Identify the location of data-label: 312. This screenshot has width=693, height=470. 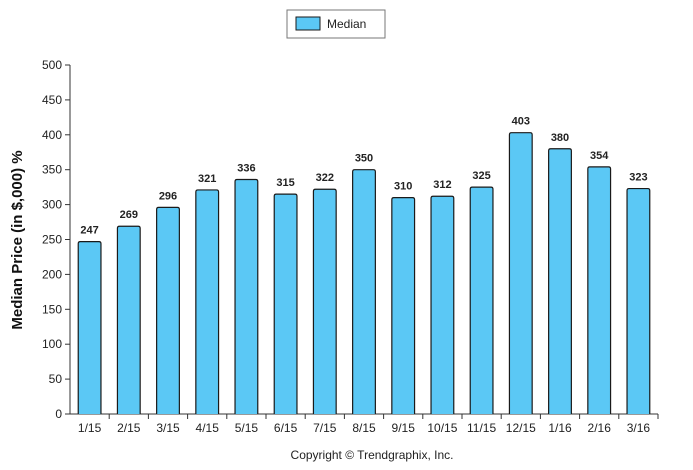
(442, 185).